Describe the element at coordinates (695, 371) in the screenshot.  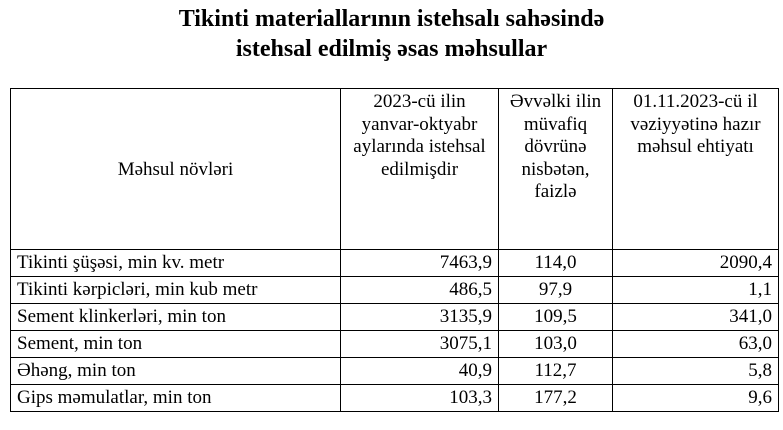
I see `cell-stock: 5,8` at that location.